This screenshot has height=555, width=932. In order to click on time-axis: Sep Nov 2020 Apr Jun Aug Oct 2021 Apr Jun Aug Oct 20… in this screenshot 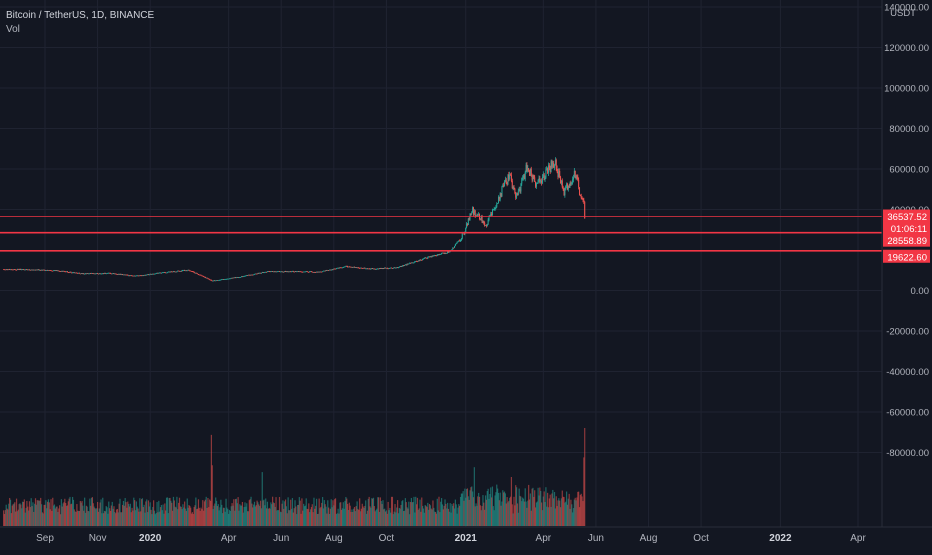, I will do `click(466, 535)`.